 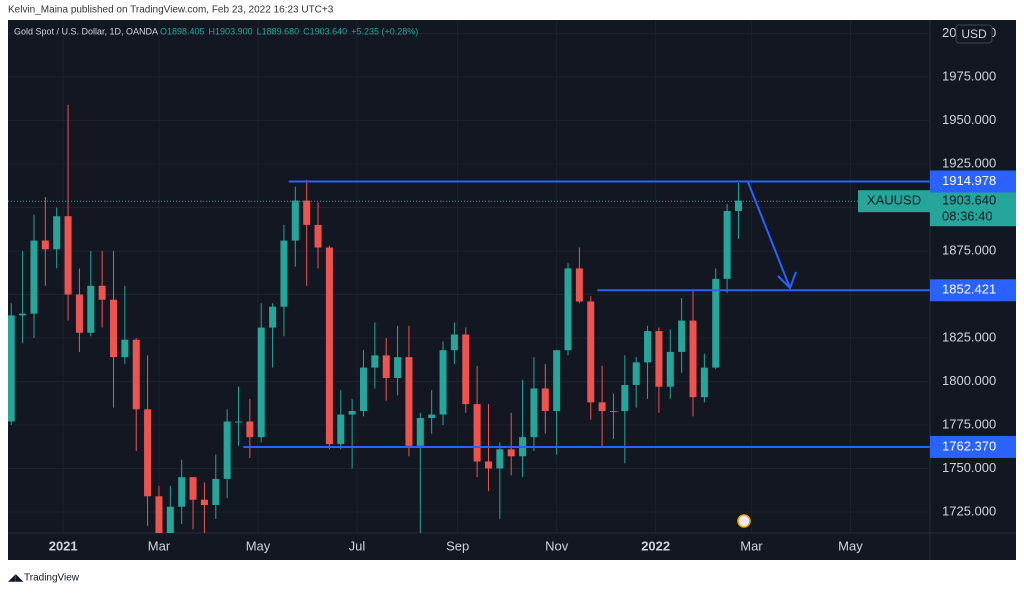 I want to click on currency: USD, so click(x=974, y=34).